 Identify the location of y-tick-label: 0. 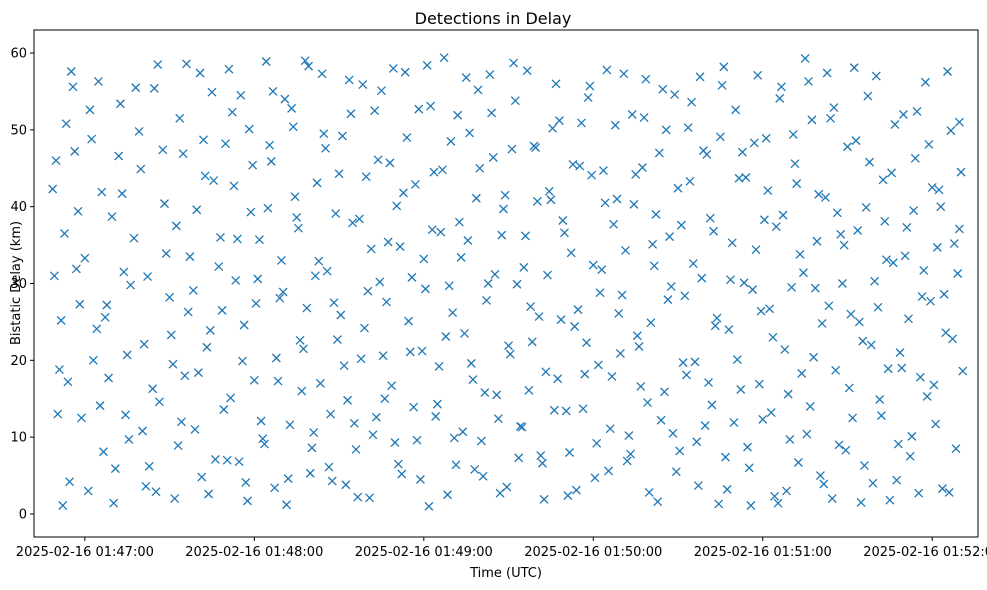
(23, 514).